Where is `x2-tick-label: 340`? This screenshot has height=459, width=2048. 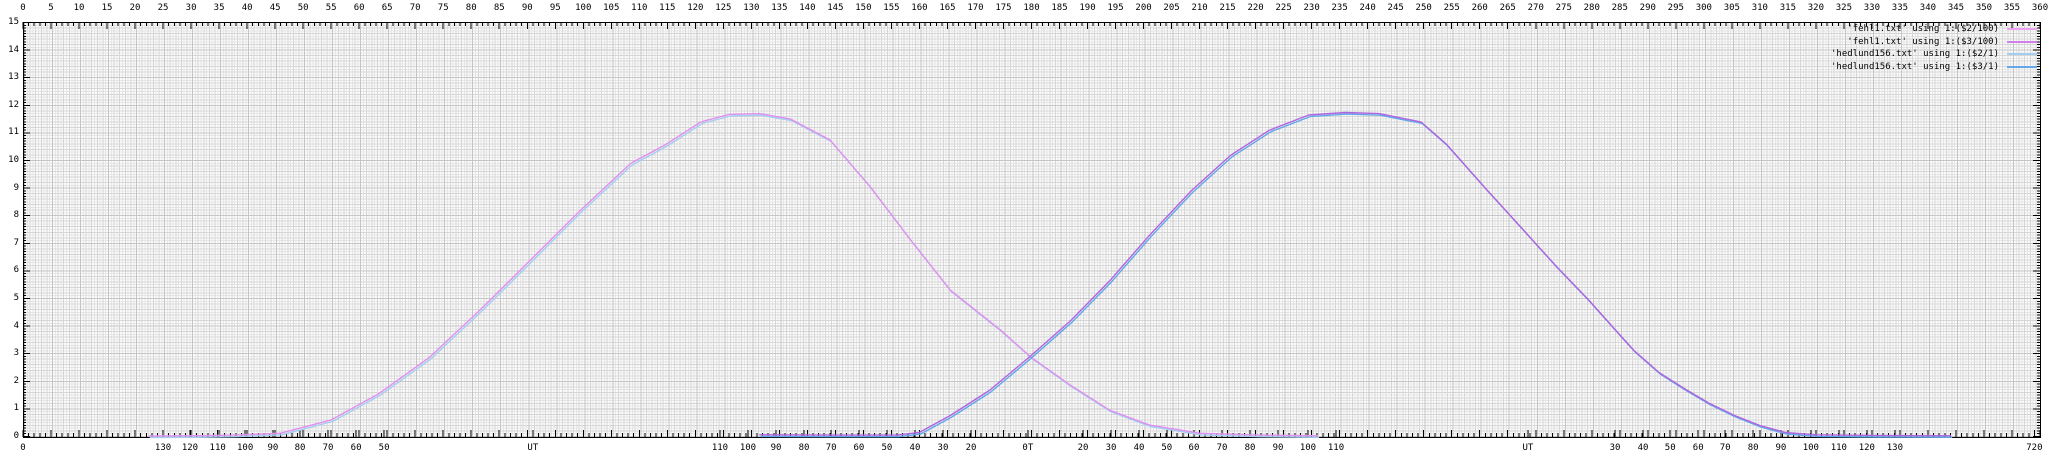 x2-tick-label: 340 is located at coordinates (1928, 8).